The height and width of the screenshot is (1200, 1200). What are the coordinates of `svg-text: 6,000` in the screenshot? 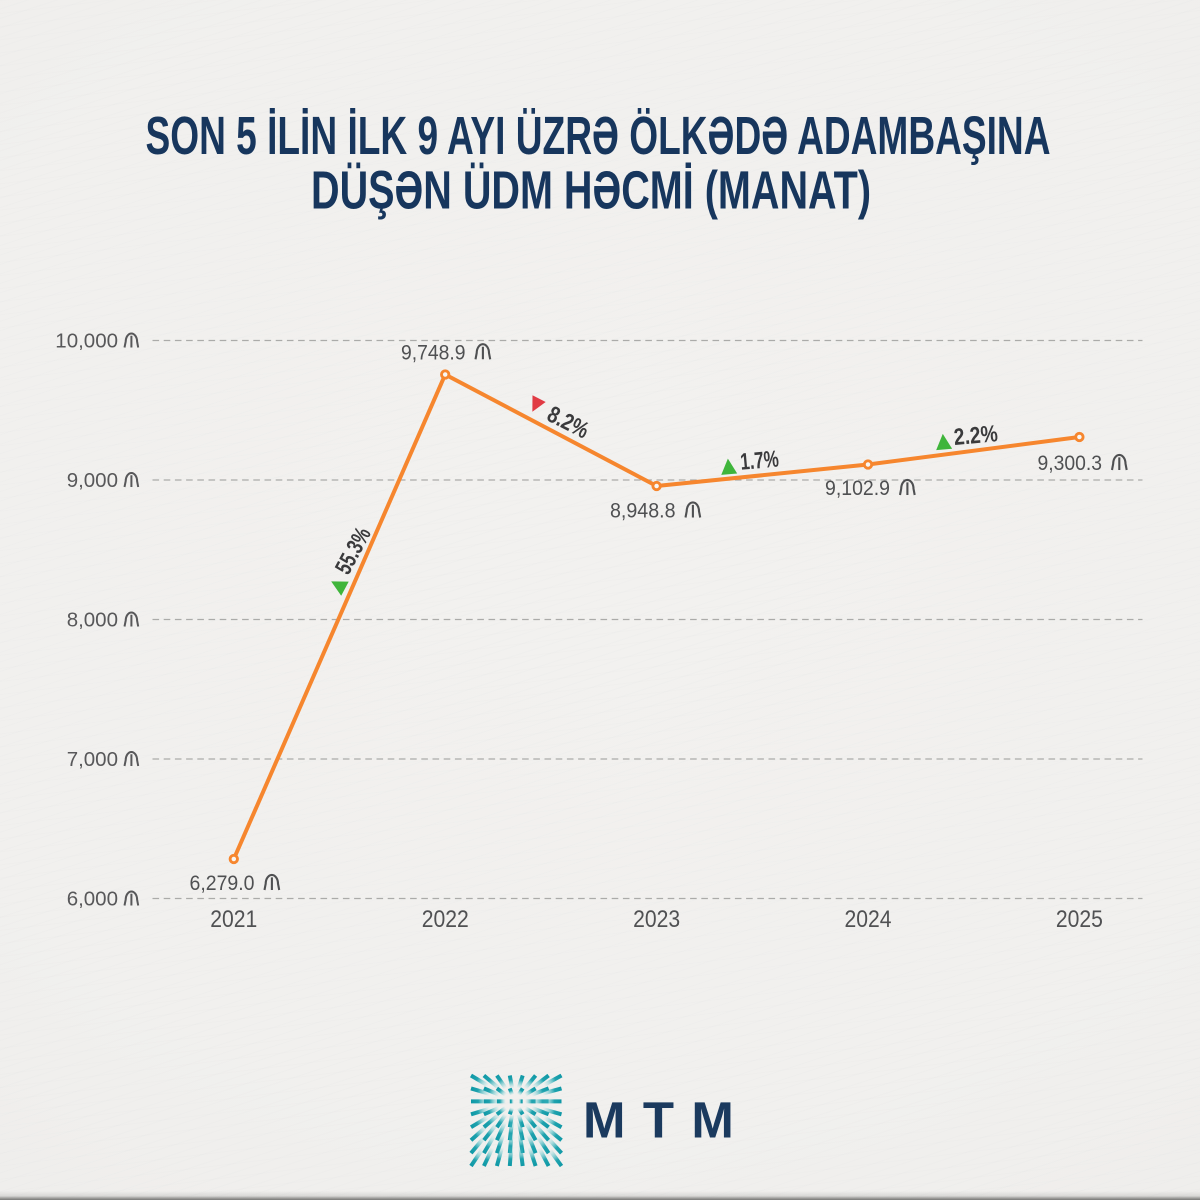 It's located at (92, 899).